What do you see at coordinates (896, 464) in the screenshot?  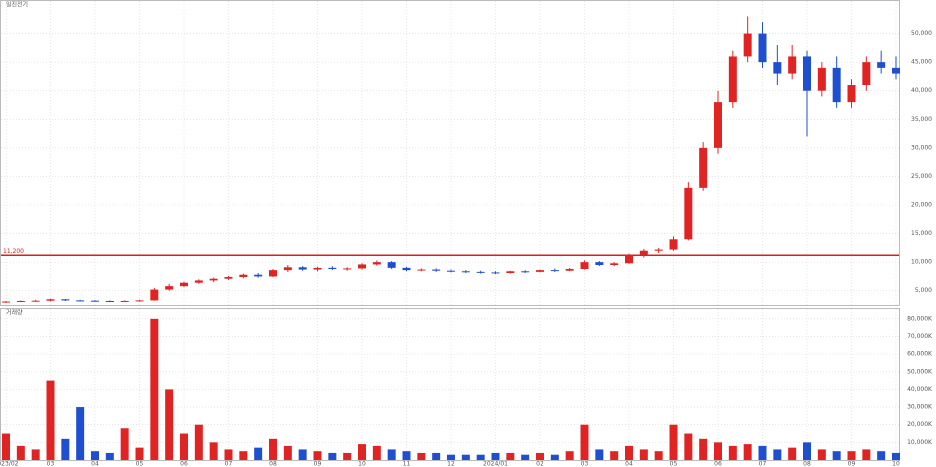 I see `x-tick-label: 10` at bounding box center [896, 464].